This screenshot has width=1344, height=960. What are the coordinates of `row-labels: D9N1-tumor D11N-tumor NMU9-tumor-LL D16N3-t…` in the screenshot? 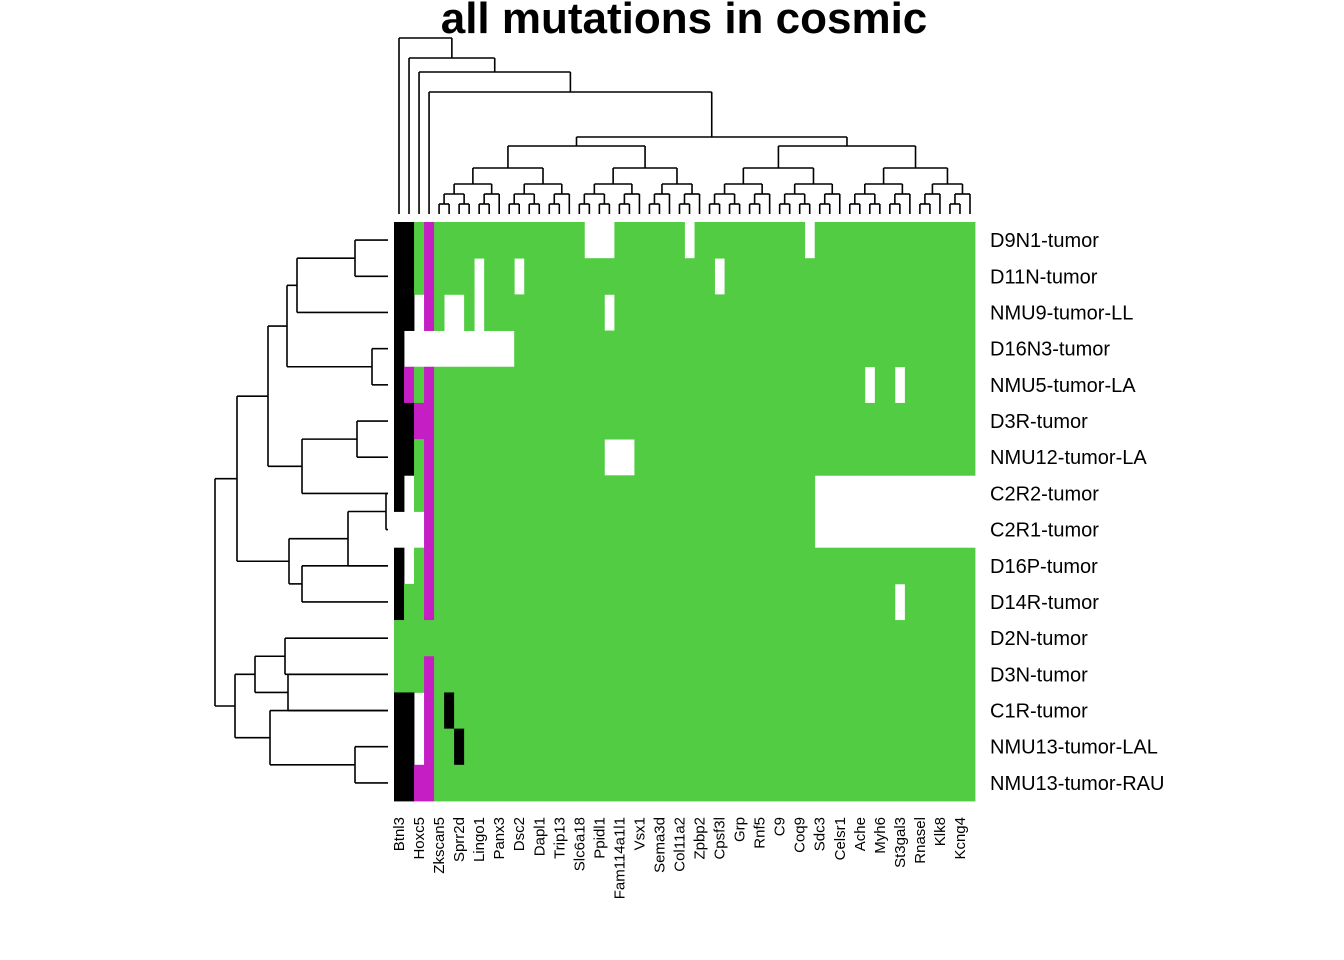 It's located at (1077, 512).